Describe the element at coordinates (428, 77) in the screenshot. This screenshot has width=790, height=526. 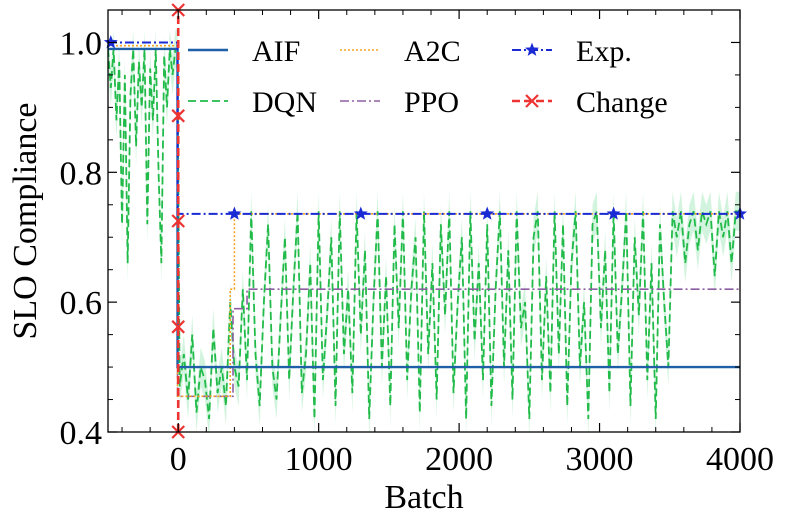
I see `legend: AIF DQN A2C PPO Exp. Change` at that location.